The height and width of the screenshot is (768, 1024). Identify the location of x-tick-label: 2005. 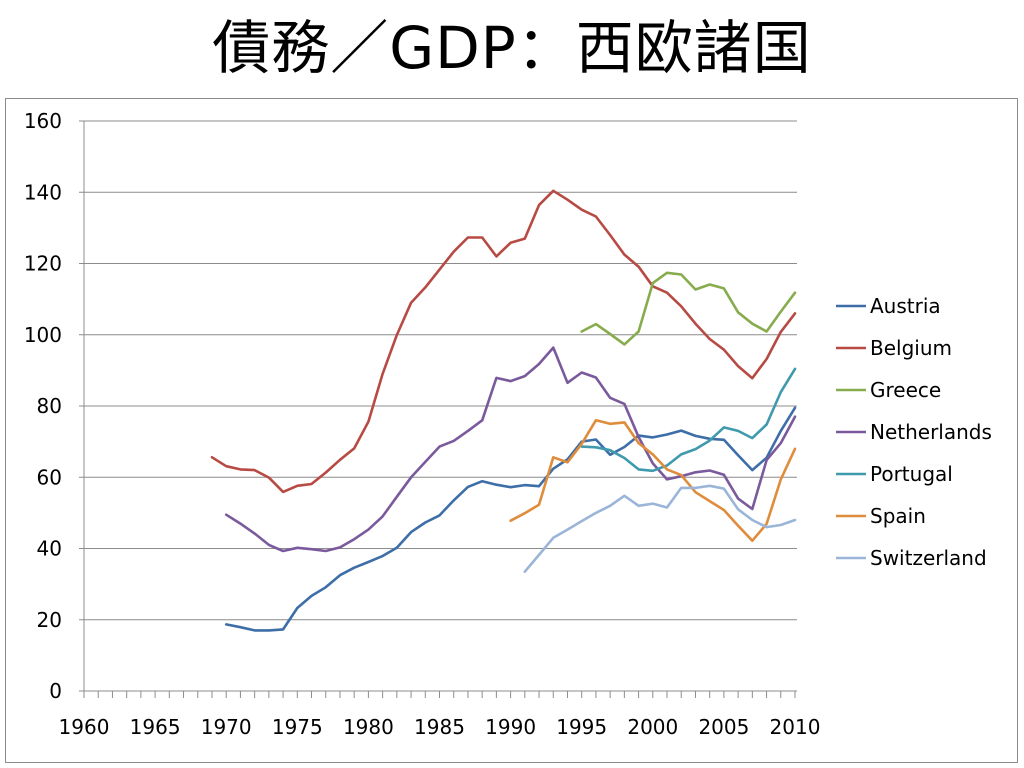
(723, 727).